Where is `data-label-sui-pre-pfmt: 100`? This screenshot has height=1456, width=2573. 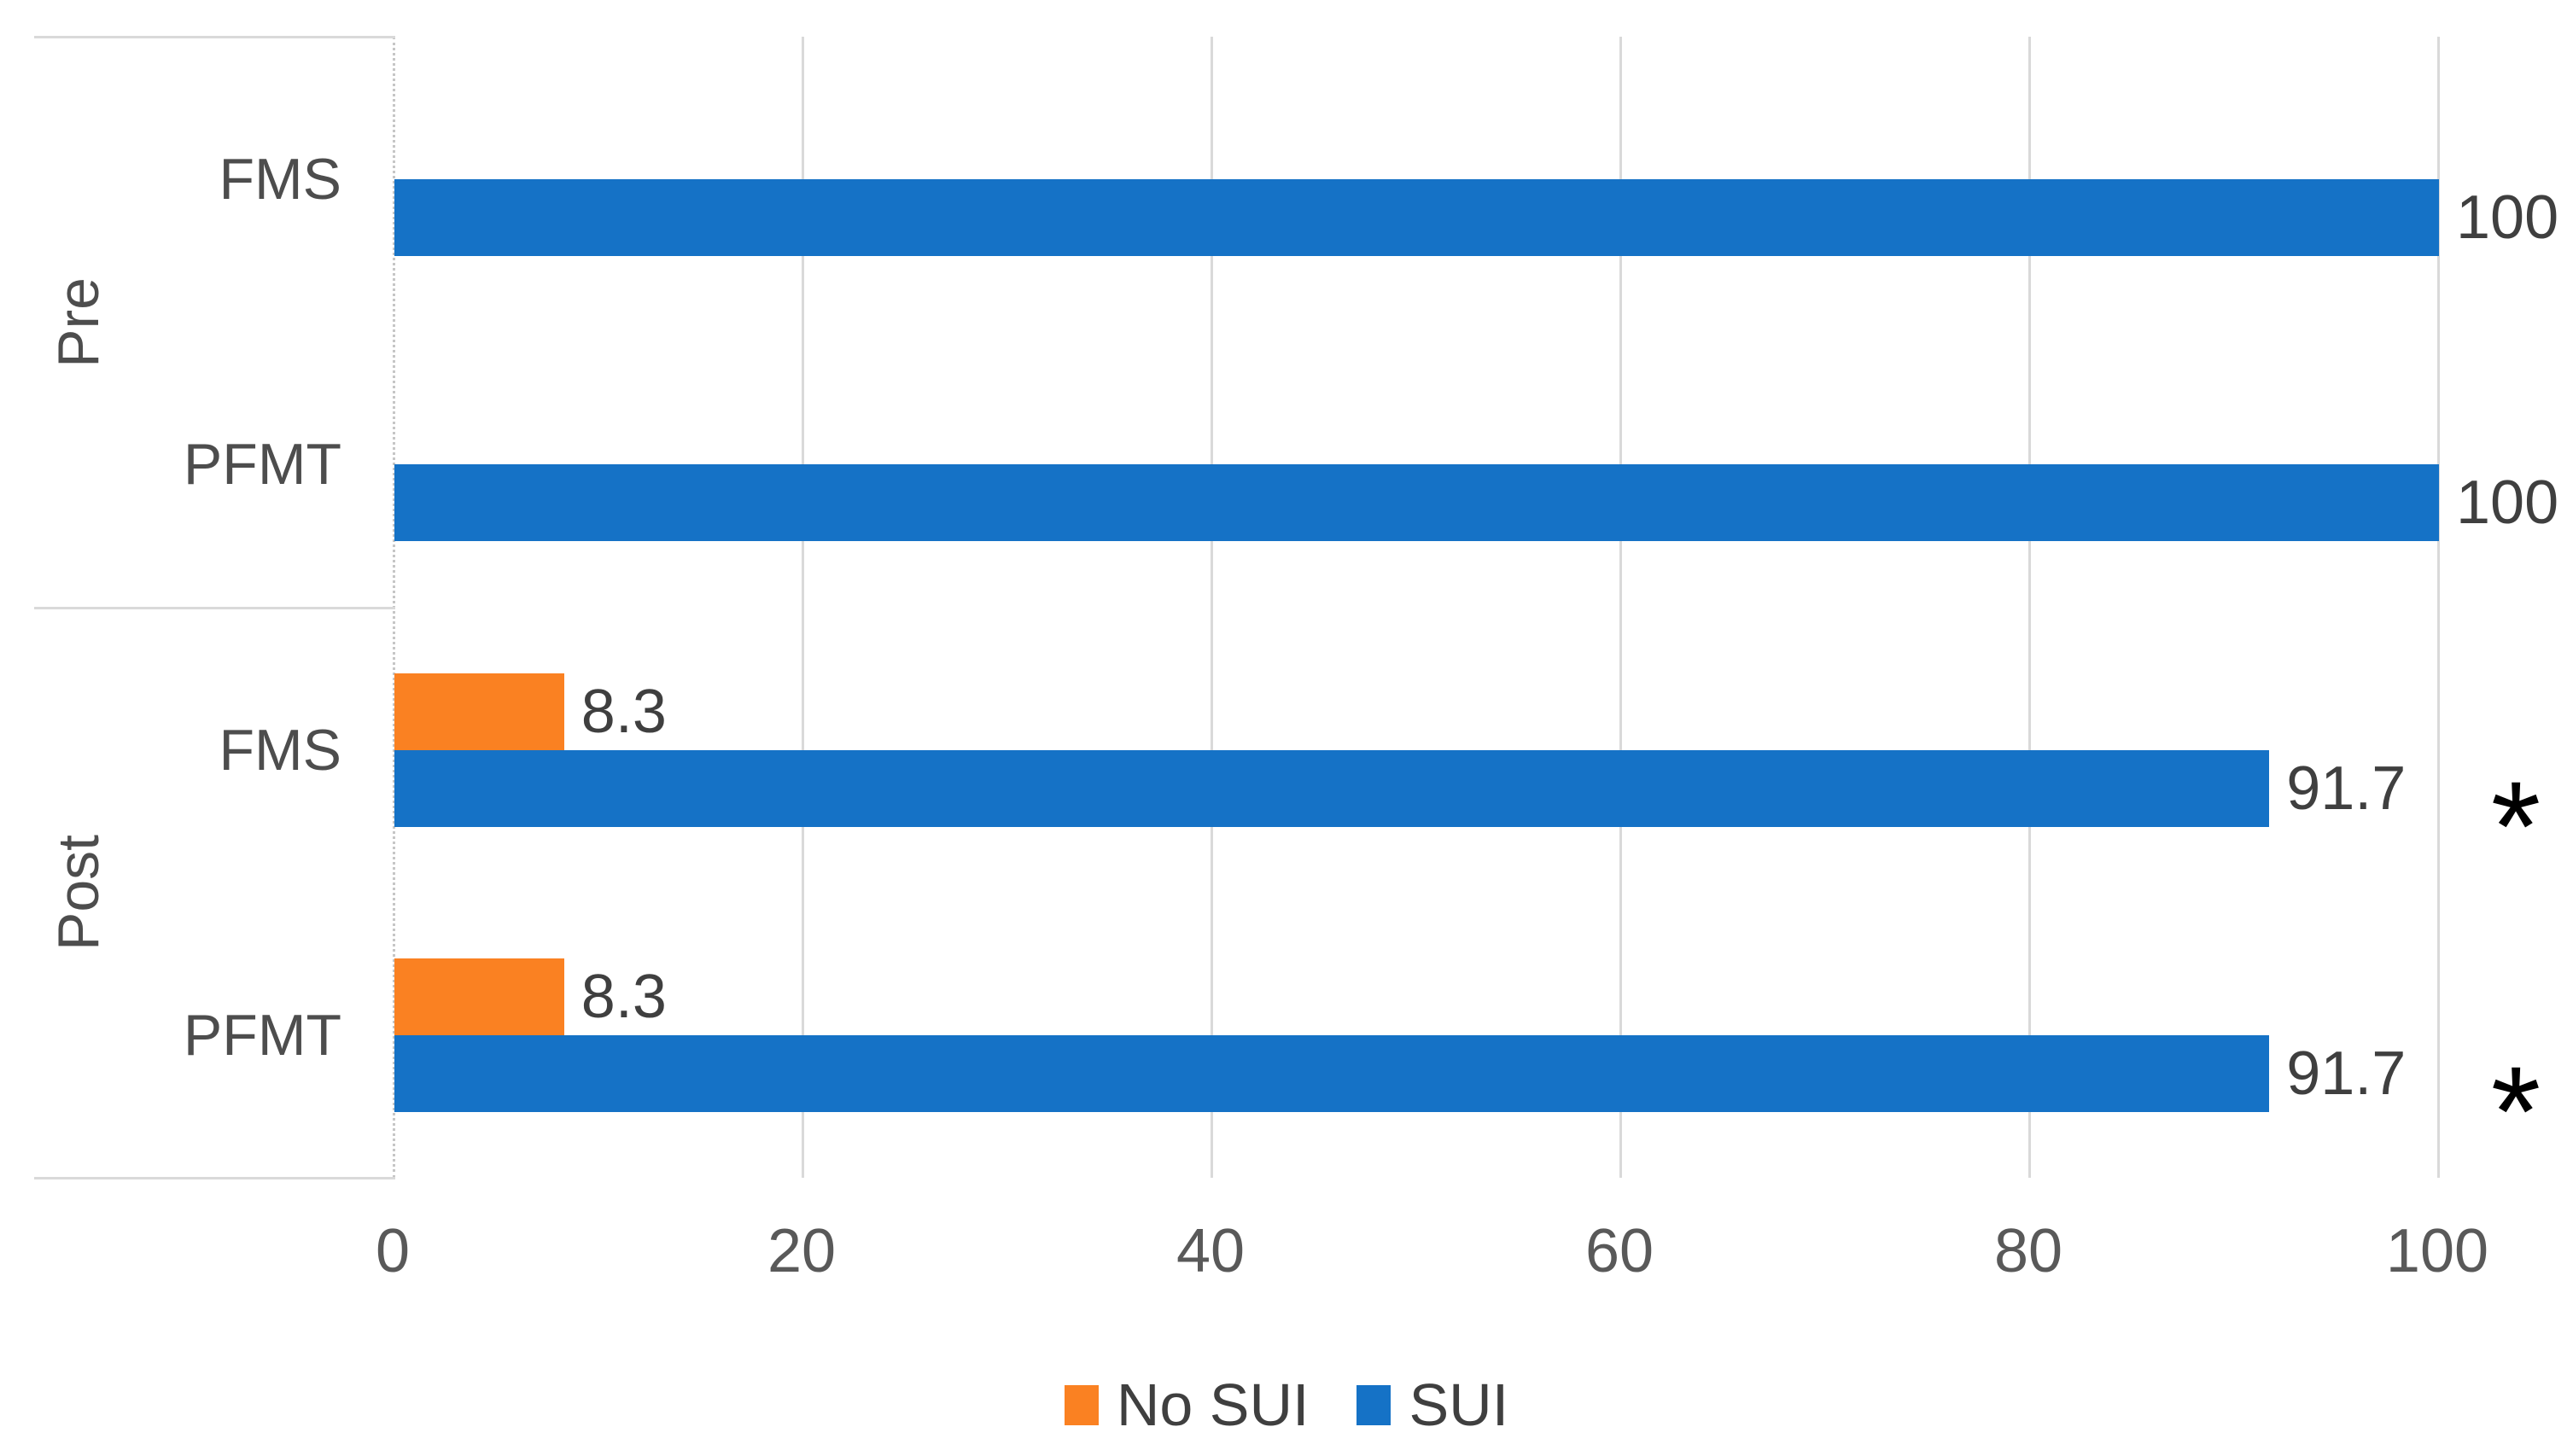 data-label-sui-pre-pfmt: 100 is located at coordinates (2507, 503).